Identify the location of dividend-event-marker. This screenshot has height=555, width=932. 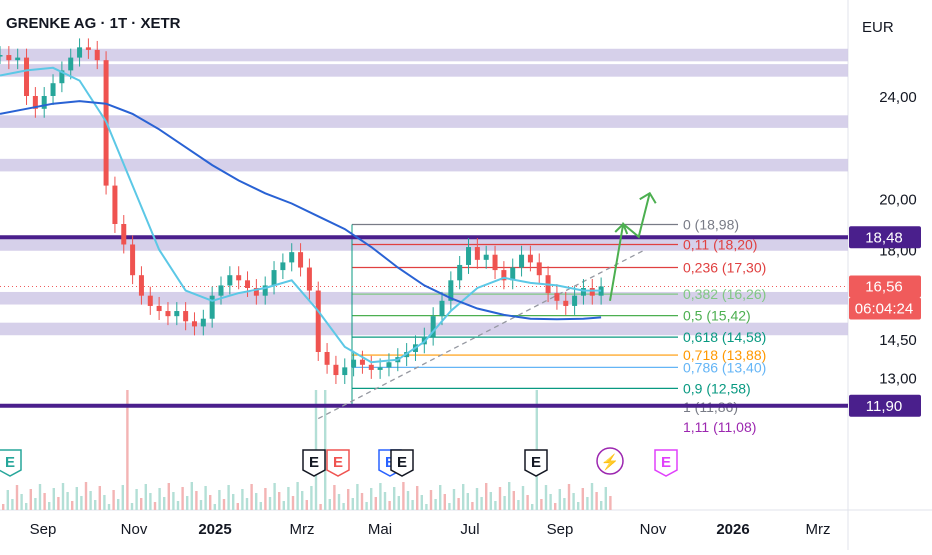
(610, 461).